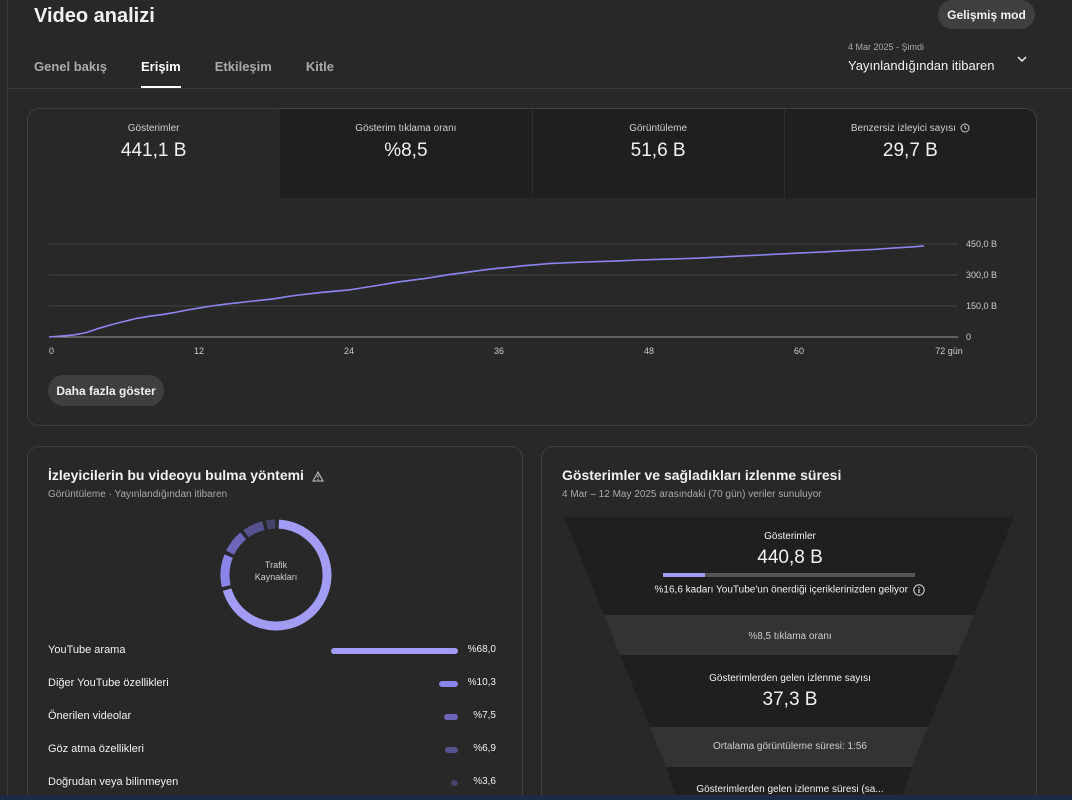 This screenshot has width=1072, height=800. Describe the element at coordinates (540, 88) in the screenshot. I see `tab-divider` at that location.